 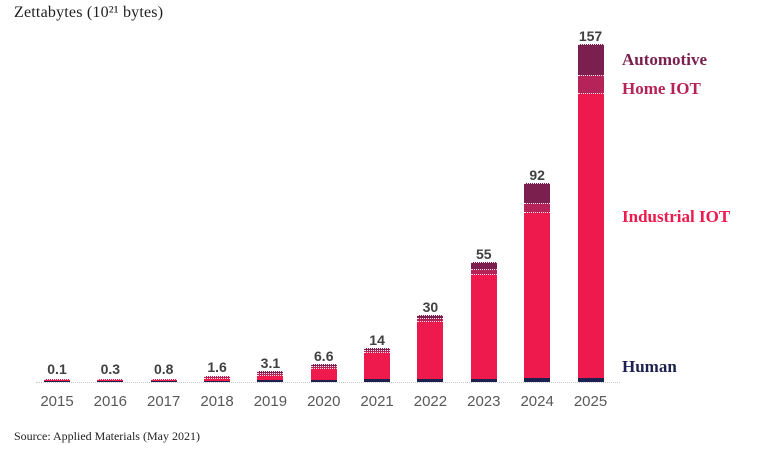 I want to click on value-label-2024: 92, so click(x=537, y=174).